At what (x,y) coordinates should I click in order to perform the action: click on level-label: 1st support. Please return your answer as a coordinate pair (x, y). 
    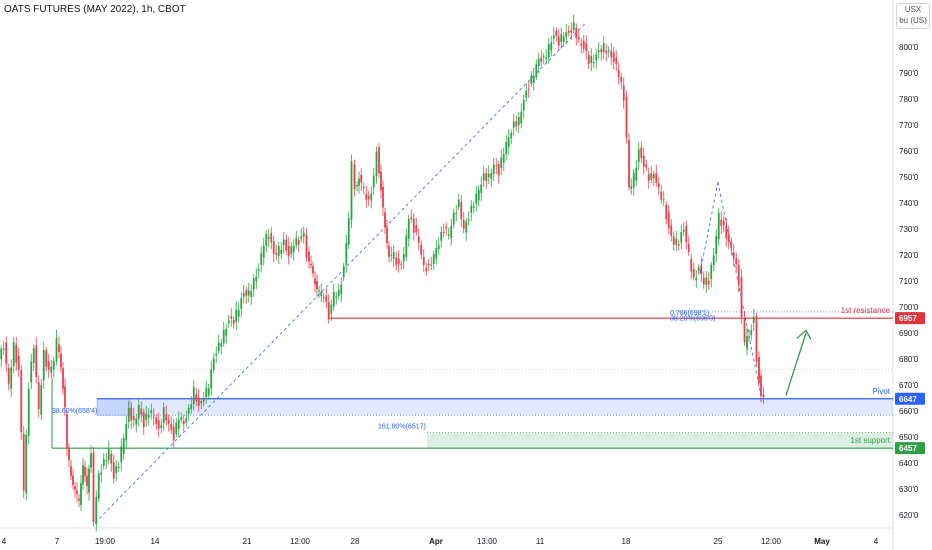
    Looking at the image, I should click on (870, 440).